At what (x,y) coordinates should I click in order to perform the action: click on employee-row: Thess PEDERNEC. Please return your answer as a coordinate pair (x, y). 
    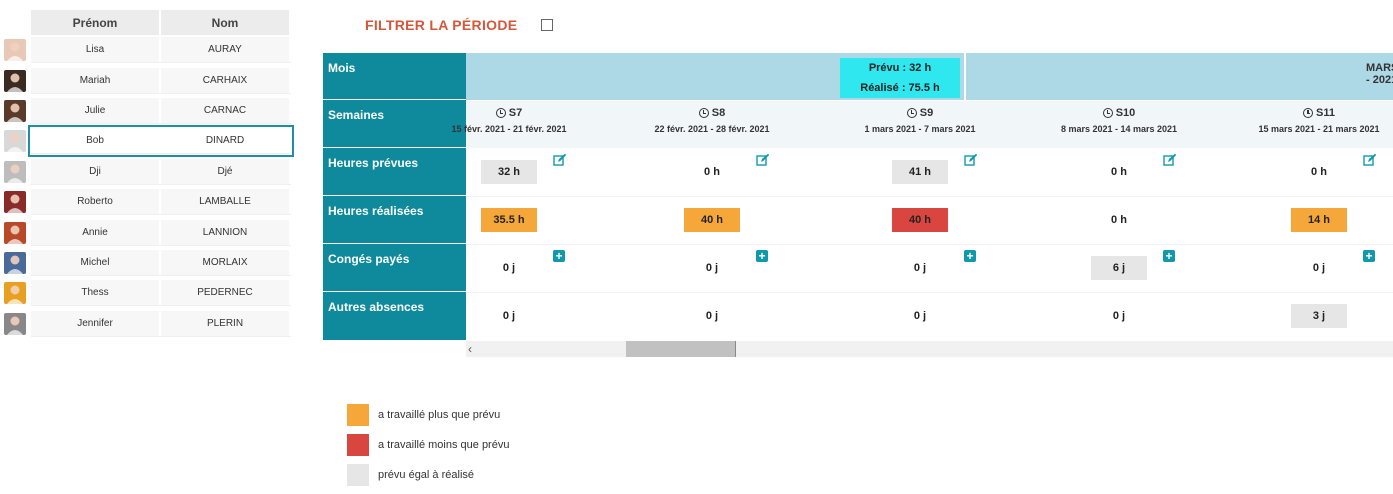
    Looking at the image, I should click on (147, 293).